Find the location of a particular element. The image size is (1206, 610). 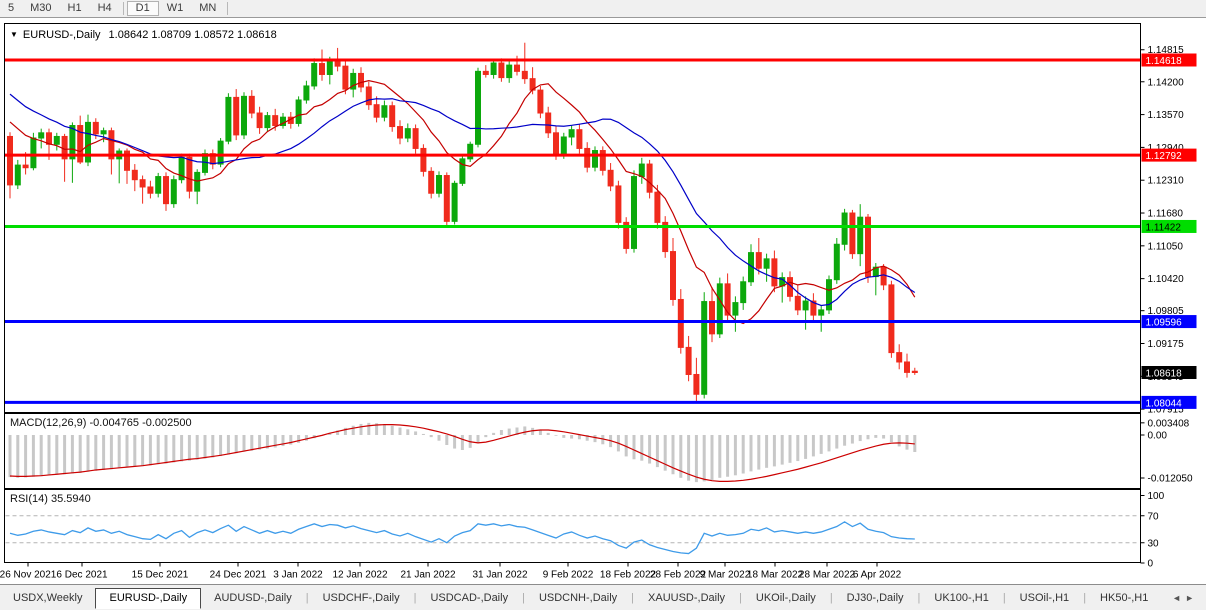

date-label: 31 Jan 2022 is located at coordinates (499, 575).